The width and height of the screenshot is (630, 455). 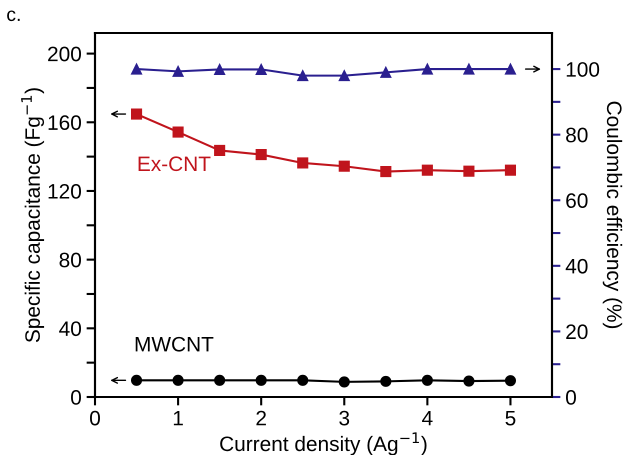 What do you see at coordinates (261, 418) in the screenshot?
I see `x-tick-label: 2` at bounding box center [261, 418].